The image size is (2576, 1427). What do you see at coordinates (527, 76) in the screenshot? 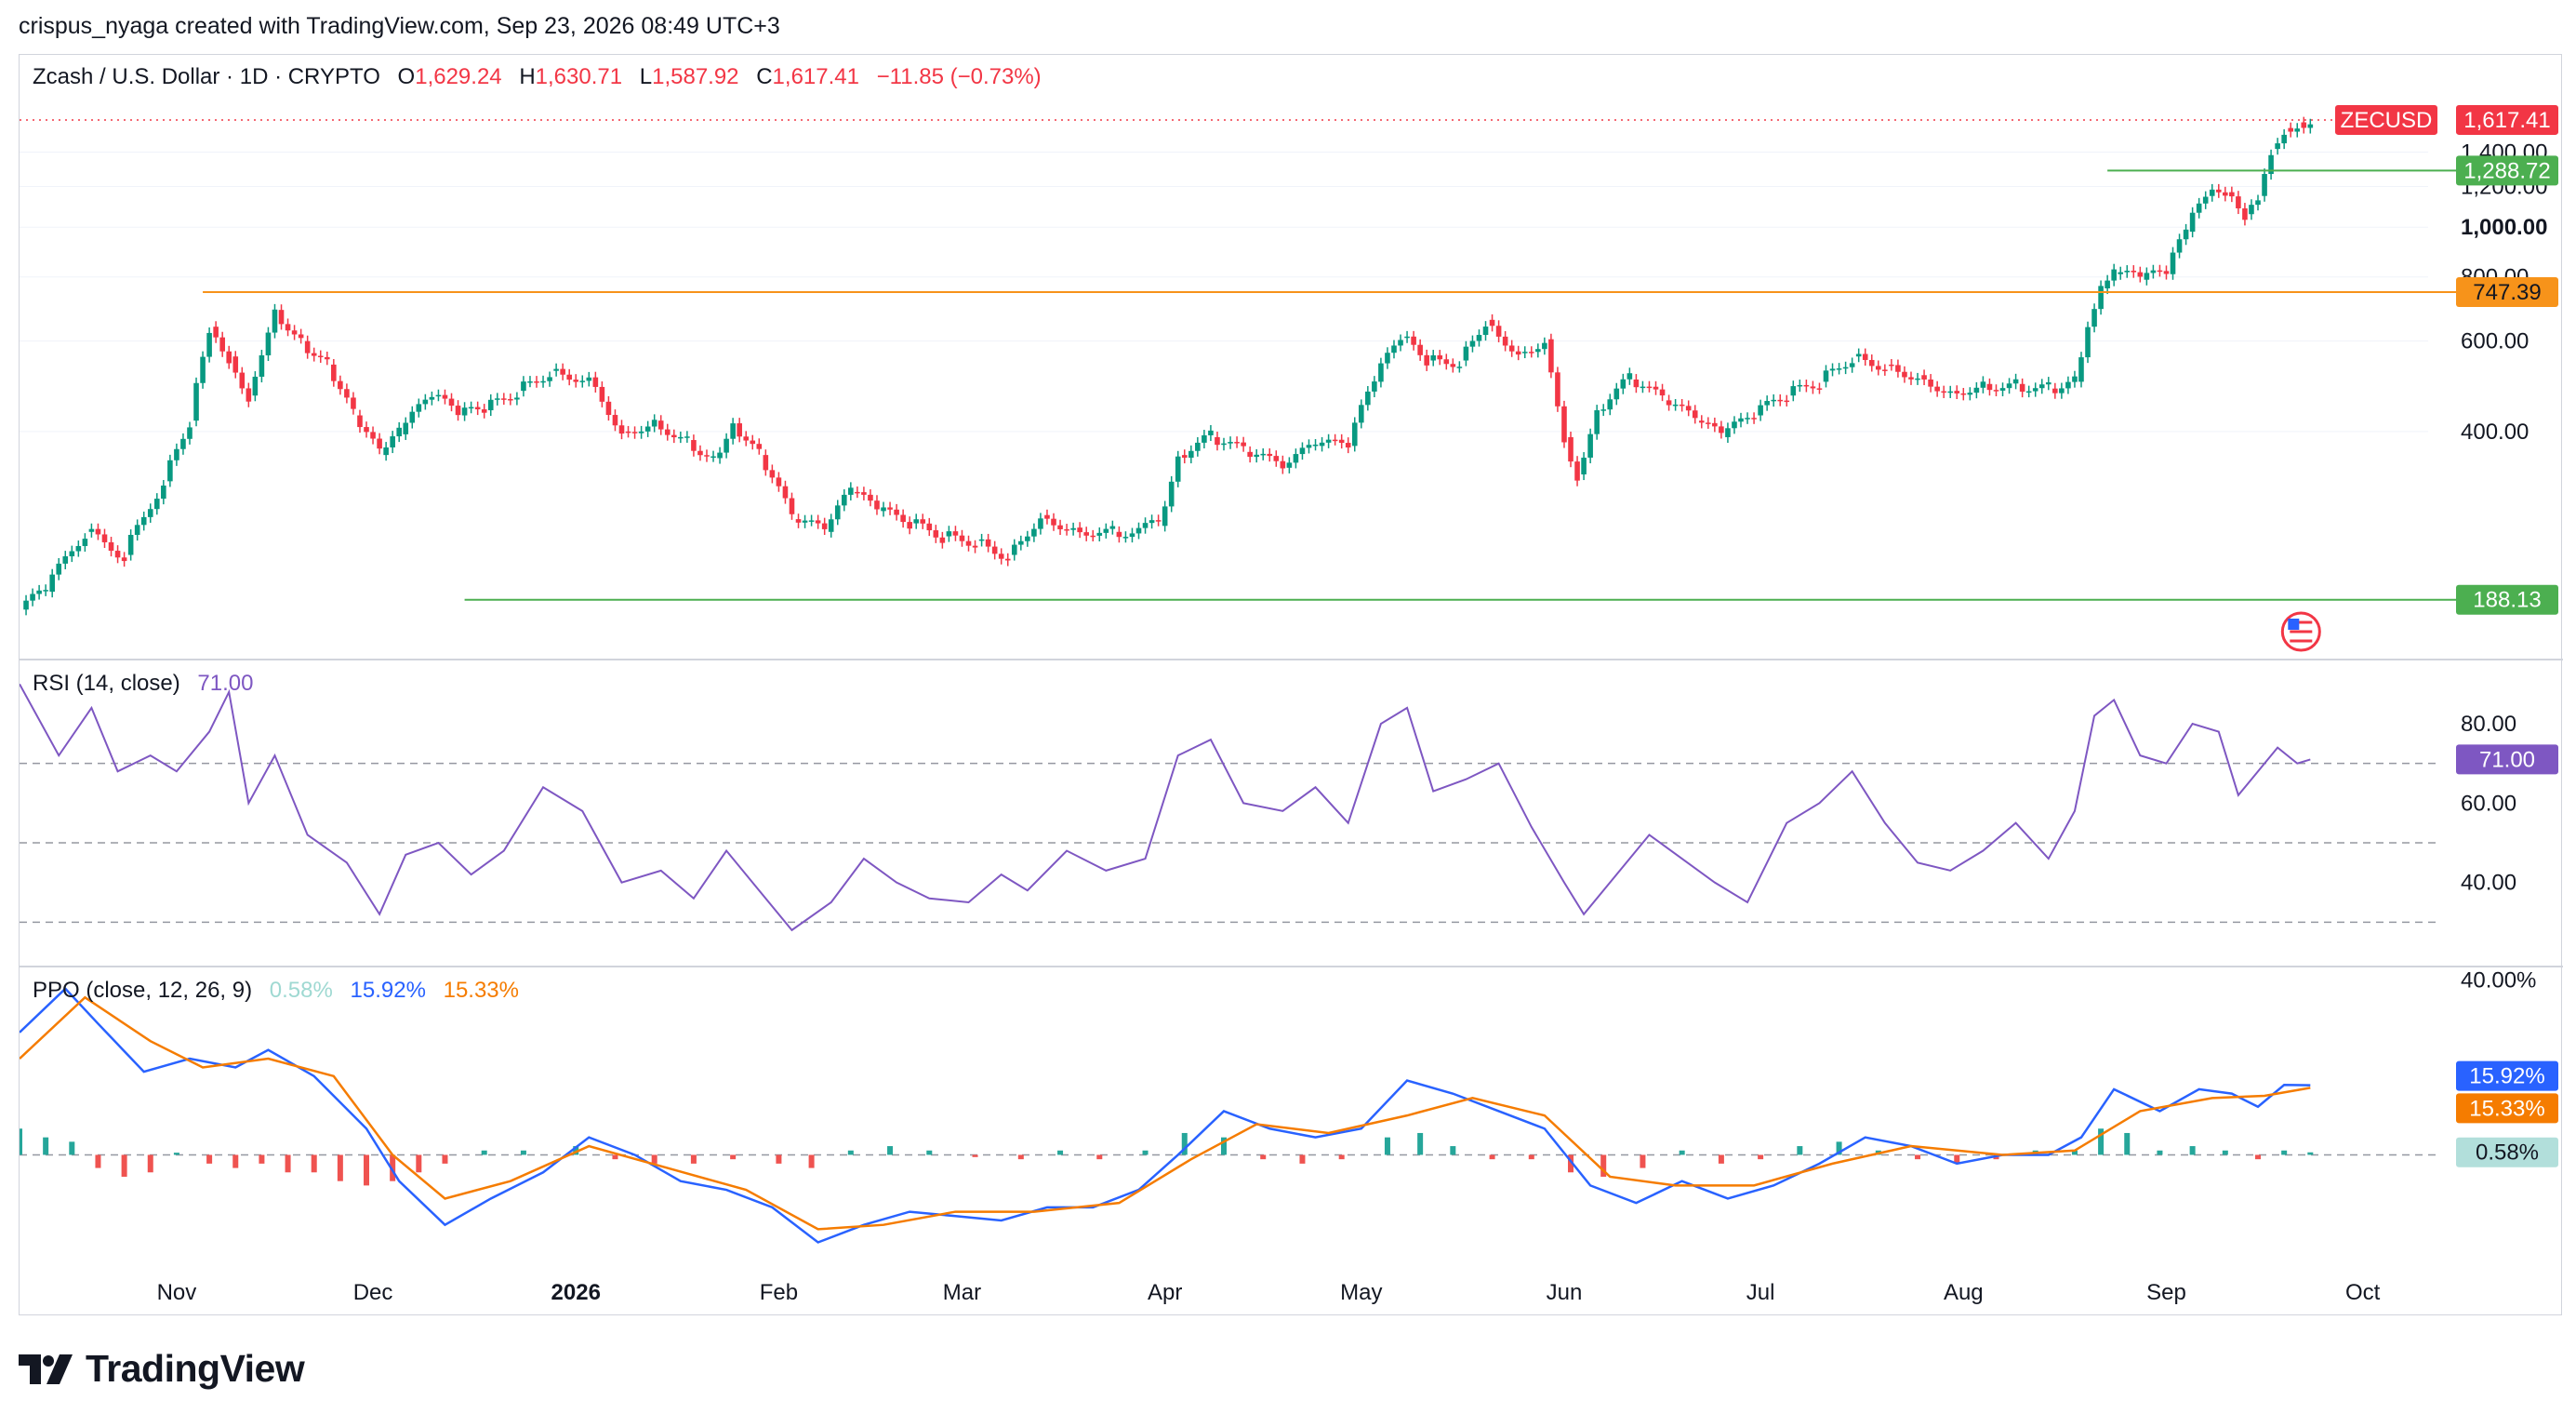
I see `high-label: H` at bounding box center [527, 76].